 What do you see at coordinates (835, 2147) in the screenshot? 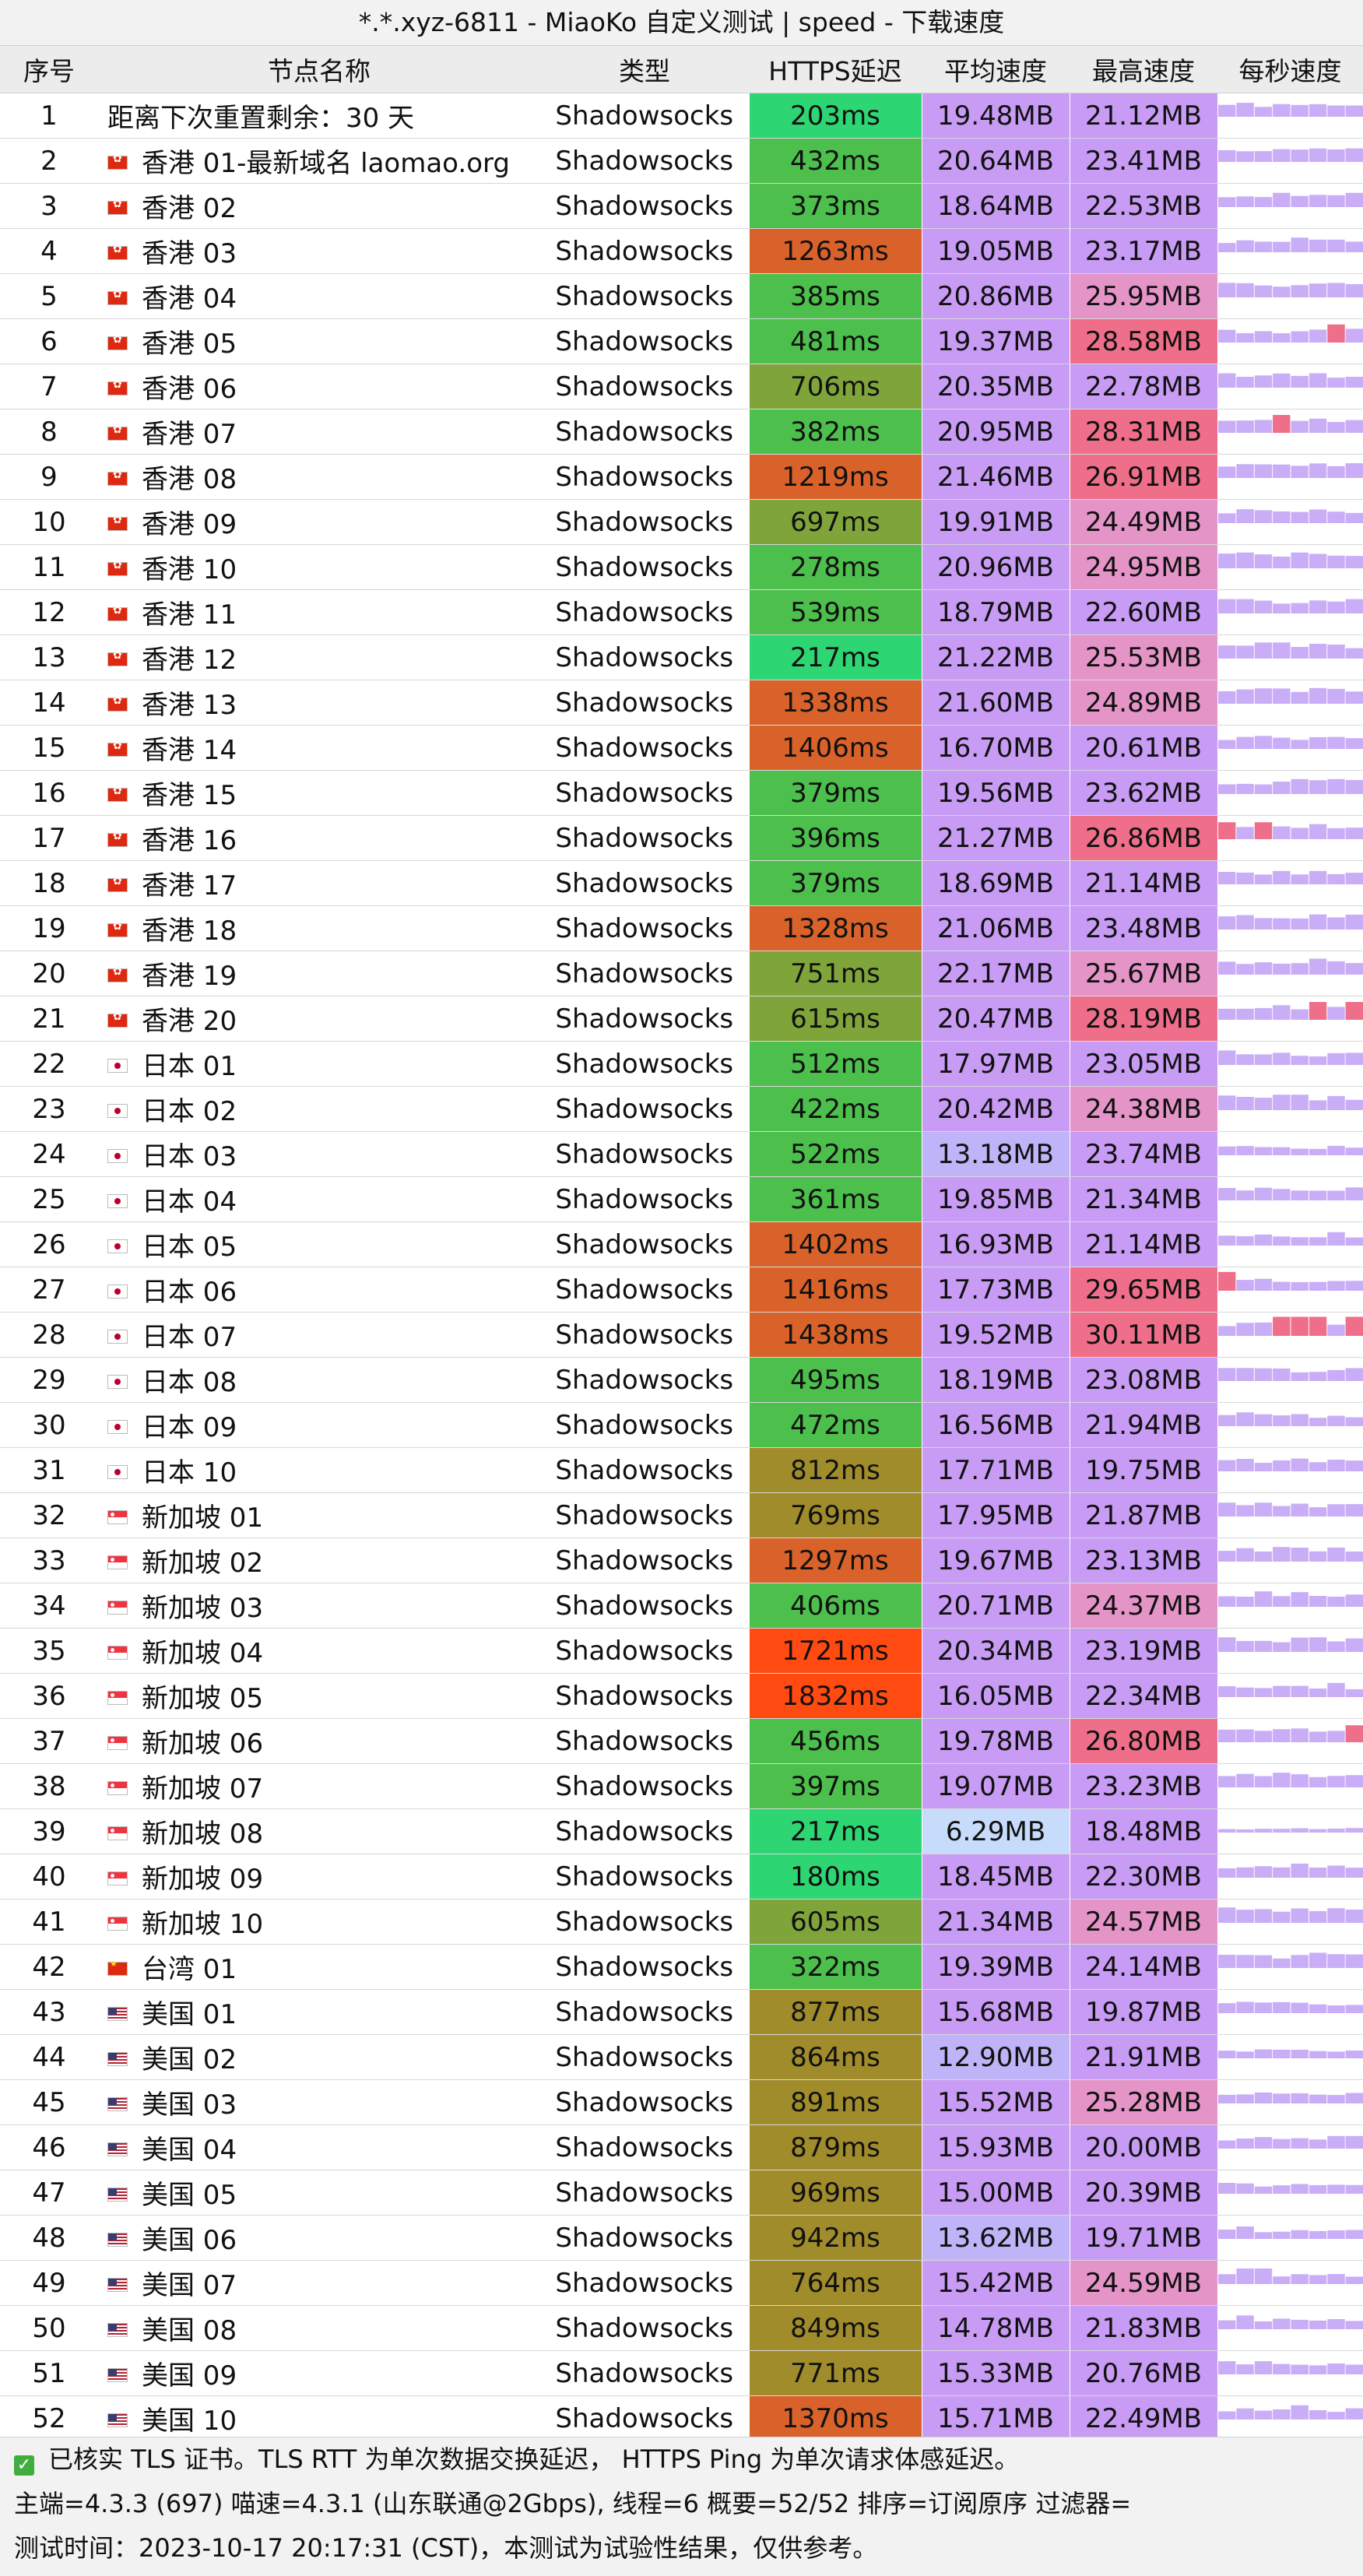
I see `latency-cell: 879ms` at bounding box center [835, 2147].